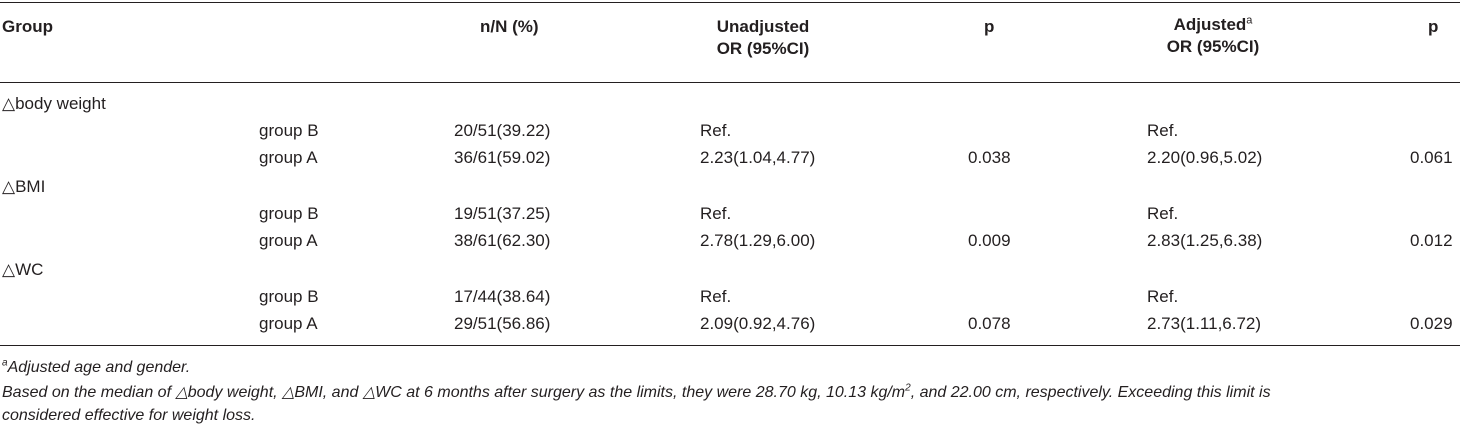 The image size is (1460, 430). Describe the element at coordinates (502, 213) in the screenshot. I see `table-row-n-over-n: 19/51(37.25)` at that location.